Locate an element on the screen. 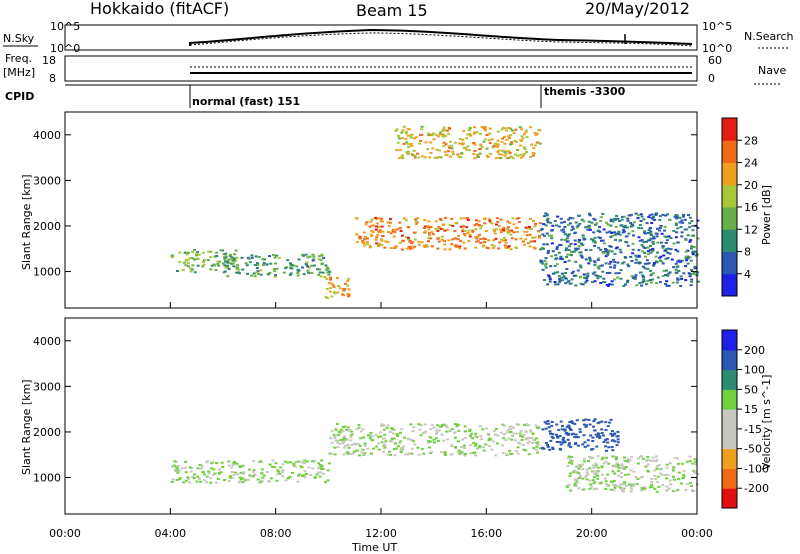 The image size is (800, 554). station-title: Hokkaido (fitACF) is located at coordinates (159, 9).